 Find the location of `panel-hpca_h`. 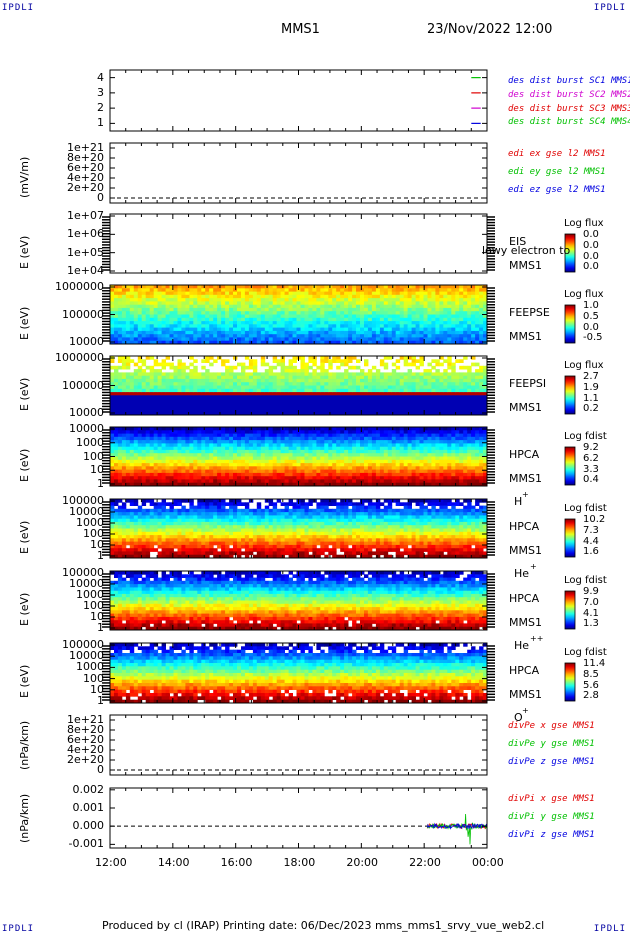

panel-hpca_h is located at coordinates (339, 456).